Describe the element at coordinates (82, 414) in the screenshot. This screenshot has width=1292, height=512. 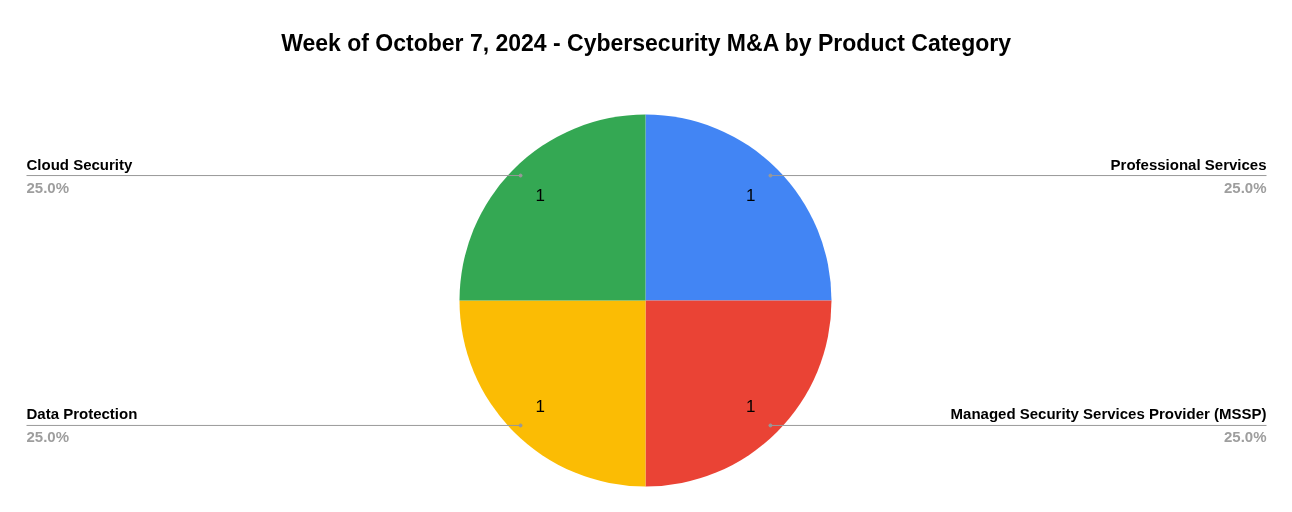
I see `slice-label: Data Protection` at that location.